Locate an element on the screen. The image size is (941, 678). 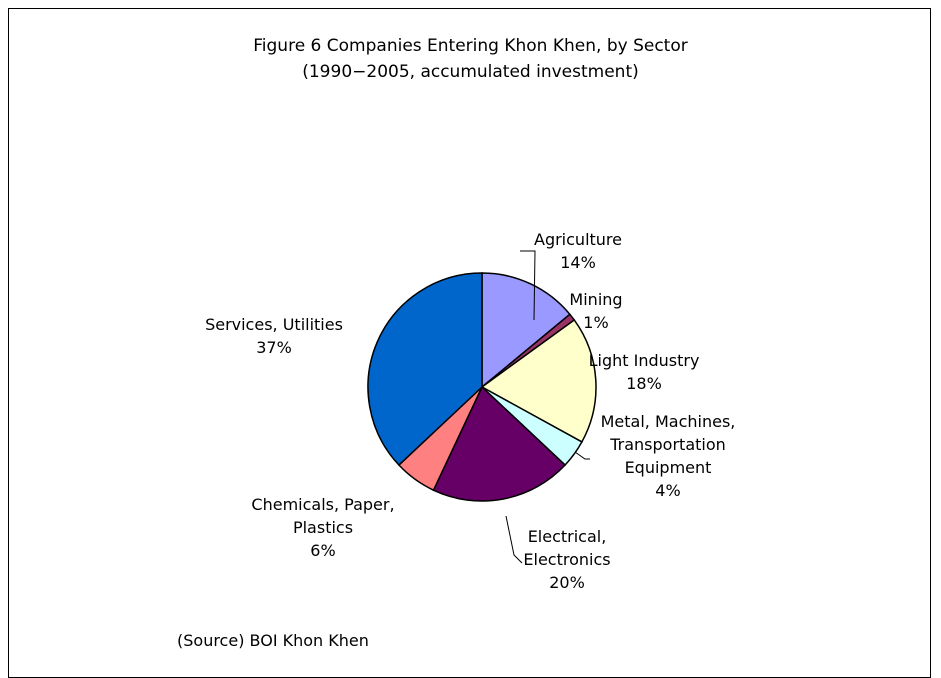
slice-label-2: Light Industry 18% is located at coordinates (644, 372).